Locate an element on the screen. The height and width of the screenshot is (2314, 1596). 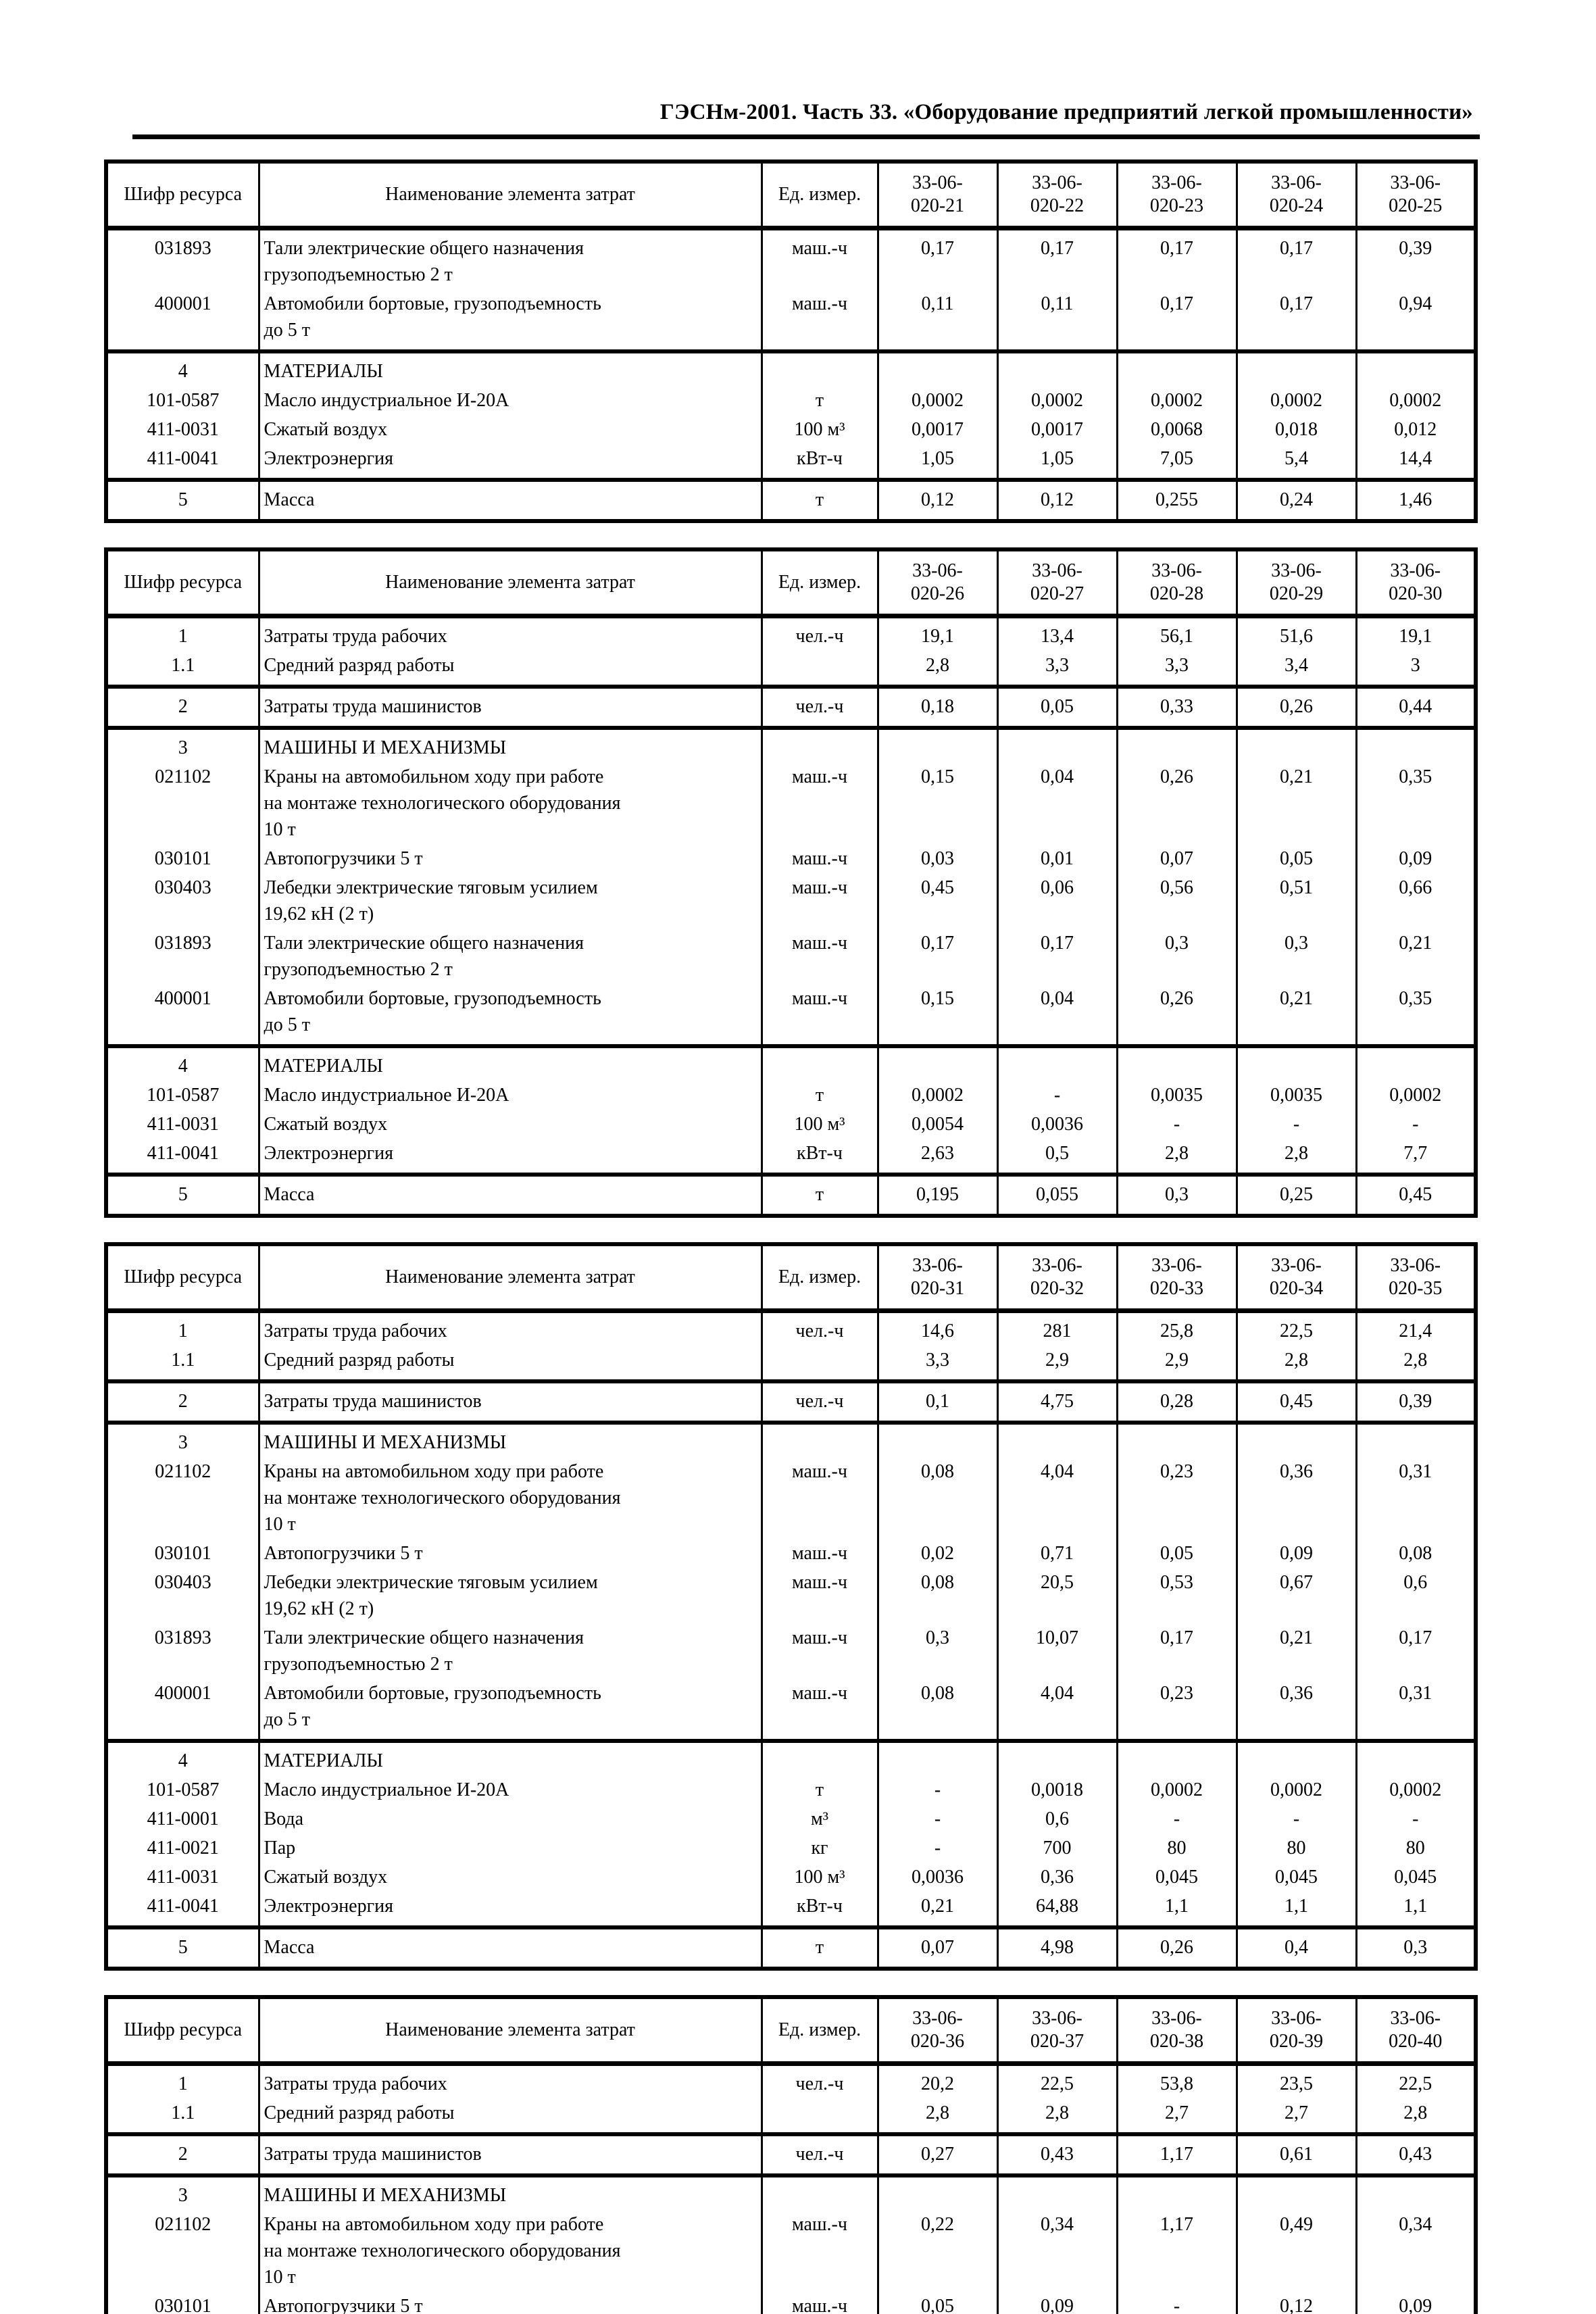
cell-value: 4,04 is located at coordinates (1056, 1710).